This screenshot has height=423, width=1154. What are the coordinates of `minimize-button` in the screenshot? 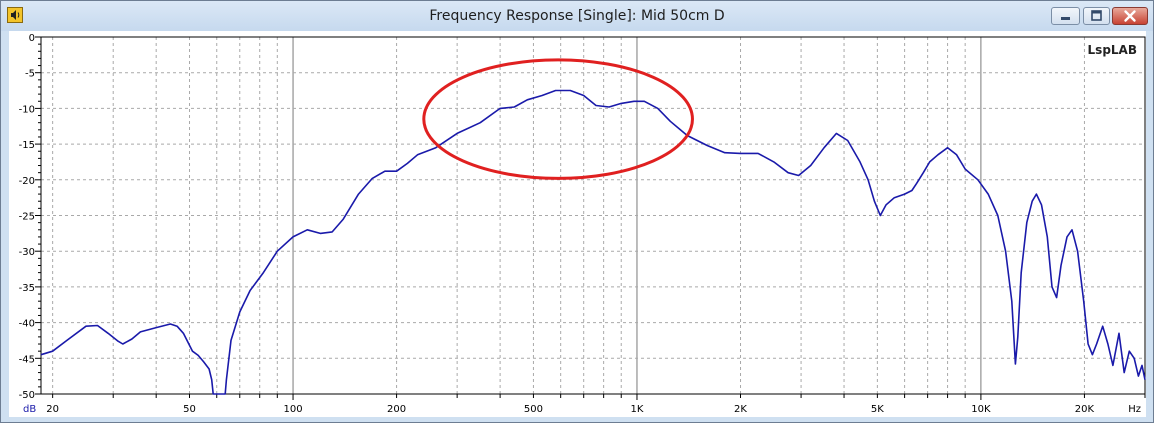 It's located at (1065, 16).